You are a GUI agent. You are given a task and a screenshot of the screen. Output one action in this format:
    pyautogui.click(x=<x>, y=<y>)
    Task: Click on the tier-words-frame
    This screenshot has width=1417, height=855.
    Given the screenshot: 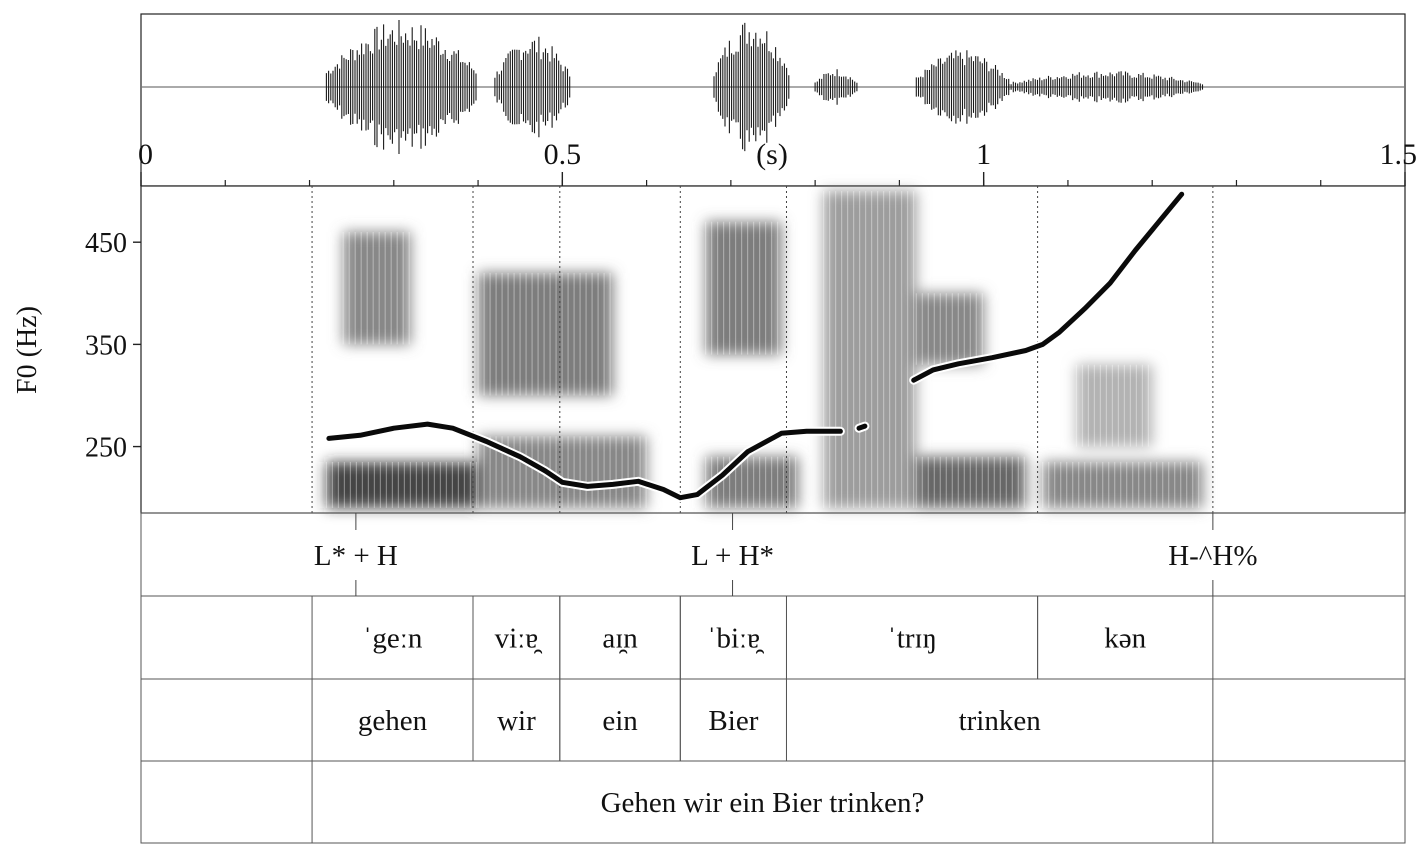 What is the action you would take?
    pyautogui.click(x=773, y=720)
    